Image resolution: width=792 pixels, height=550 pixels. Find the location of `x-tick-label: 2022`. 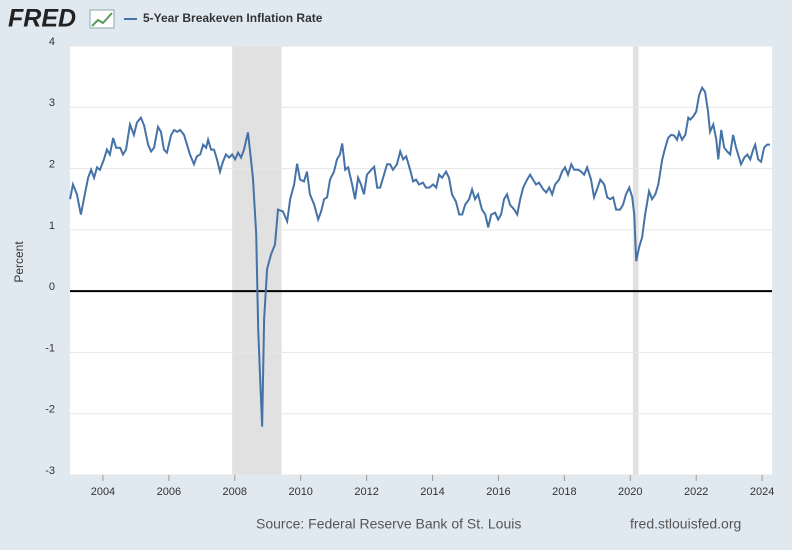

x-tick-label: 2022 is located at coordinates (696, 492).